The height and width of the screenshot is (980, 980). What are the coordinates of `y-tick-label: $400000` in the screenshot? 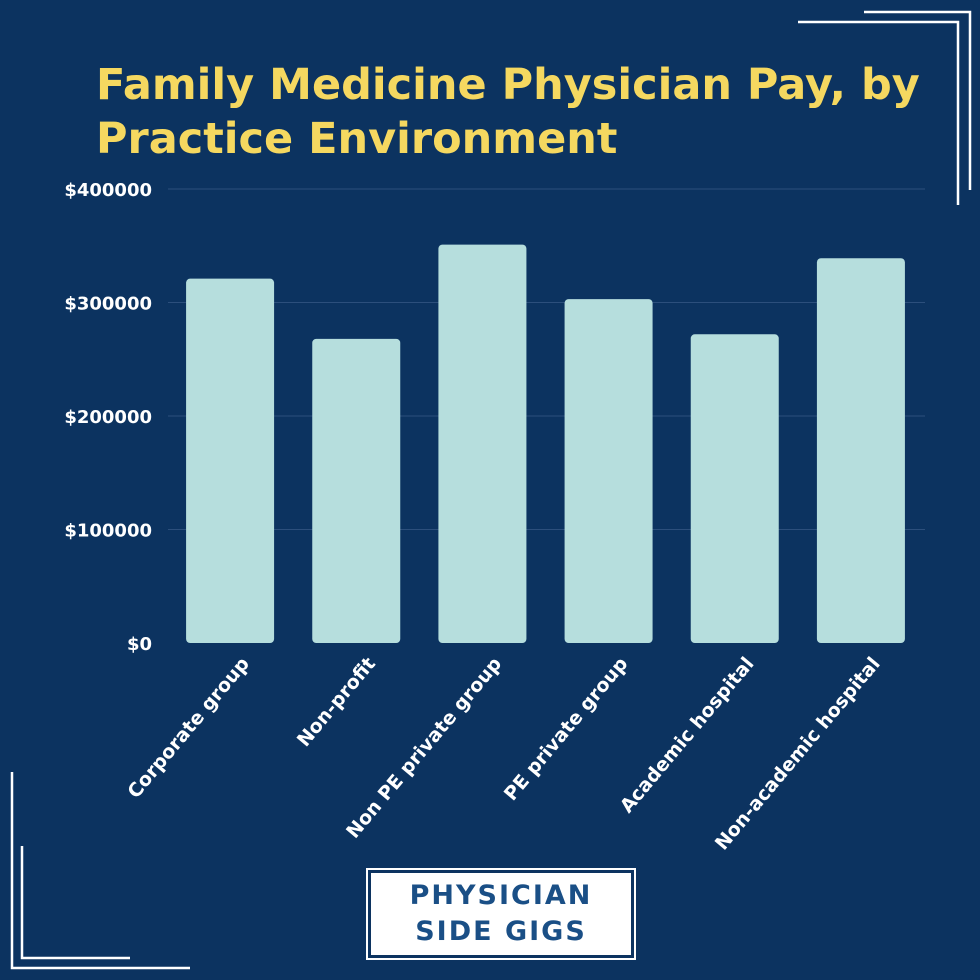 It's located at (108, 190).